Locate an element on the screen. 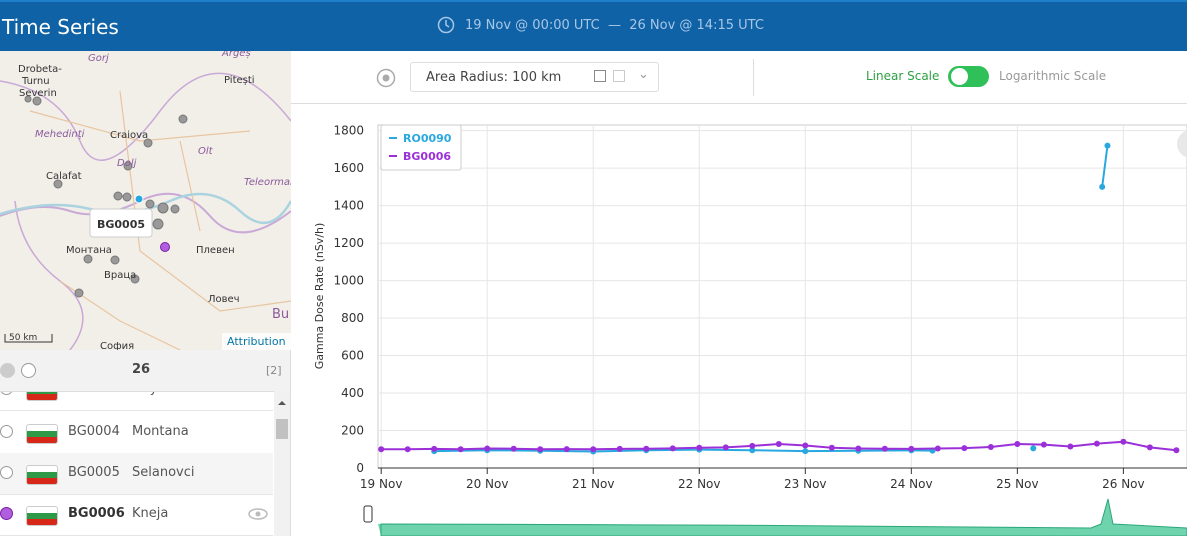 The width and height of the screenshot is (1187, 536). list-row: BG0006 Kneja is located at coordinates (136, 515).